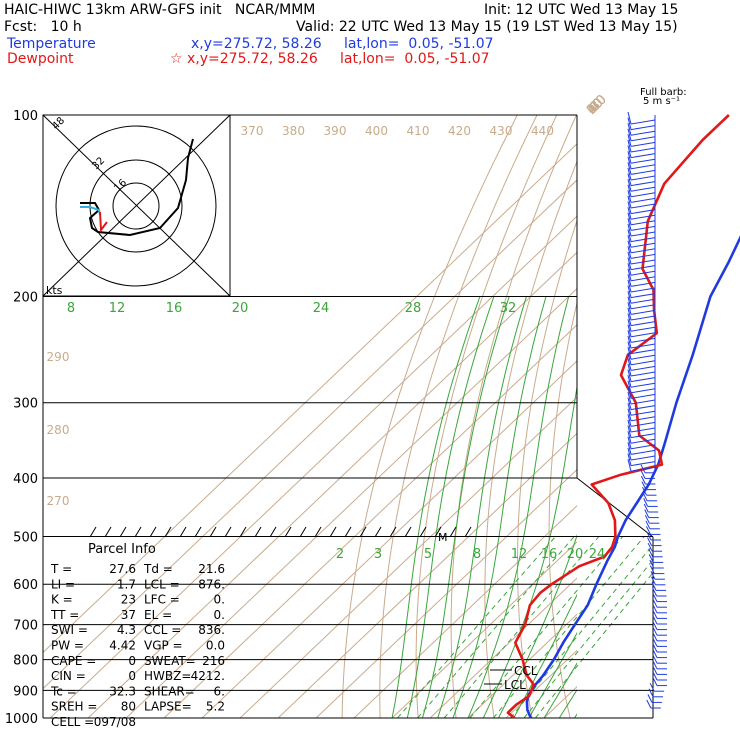 The width and height of the screenshot is (740, 740). What do you see at coordinates (647, 410) in the screenshot?
I see `wind-barbs` at bounding box center [647, 410].